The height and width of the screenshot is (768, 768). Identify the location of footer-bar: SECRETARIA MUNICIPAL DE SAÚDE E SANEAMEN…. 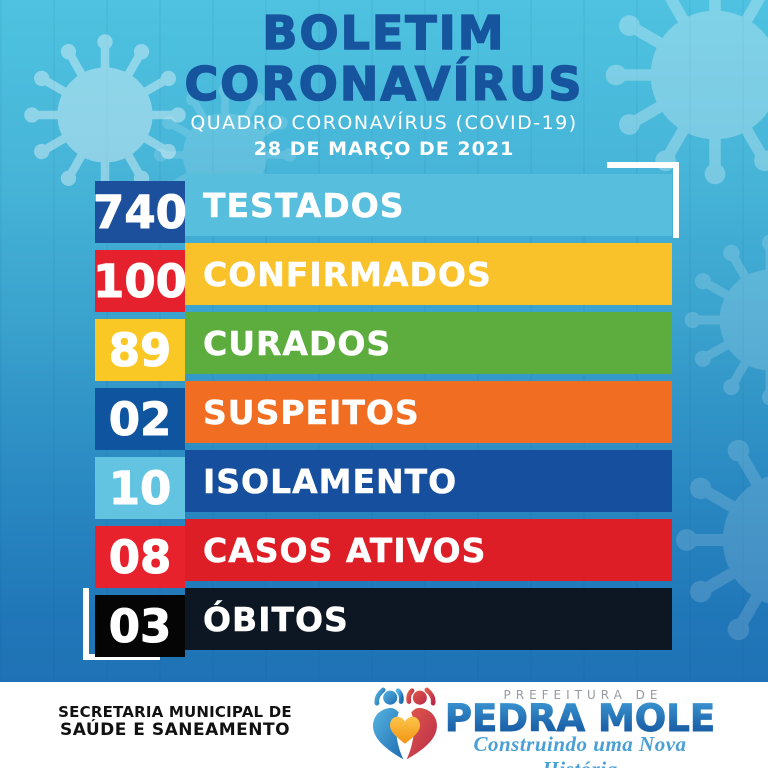
(384, 725).